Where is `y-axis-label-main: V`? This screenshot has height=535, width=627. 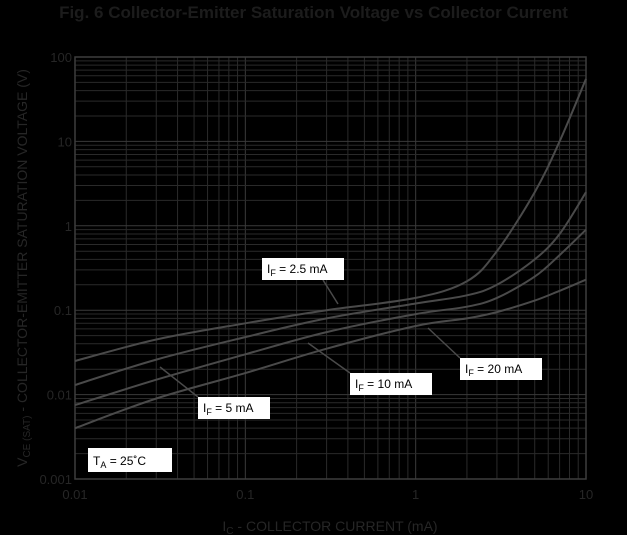
y-axis-label-main: V is located at coordinates (22, 462).